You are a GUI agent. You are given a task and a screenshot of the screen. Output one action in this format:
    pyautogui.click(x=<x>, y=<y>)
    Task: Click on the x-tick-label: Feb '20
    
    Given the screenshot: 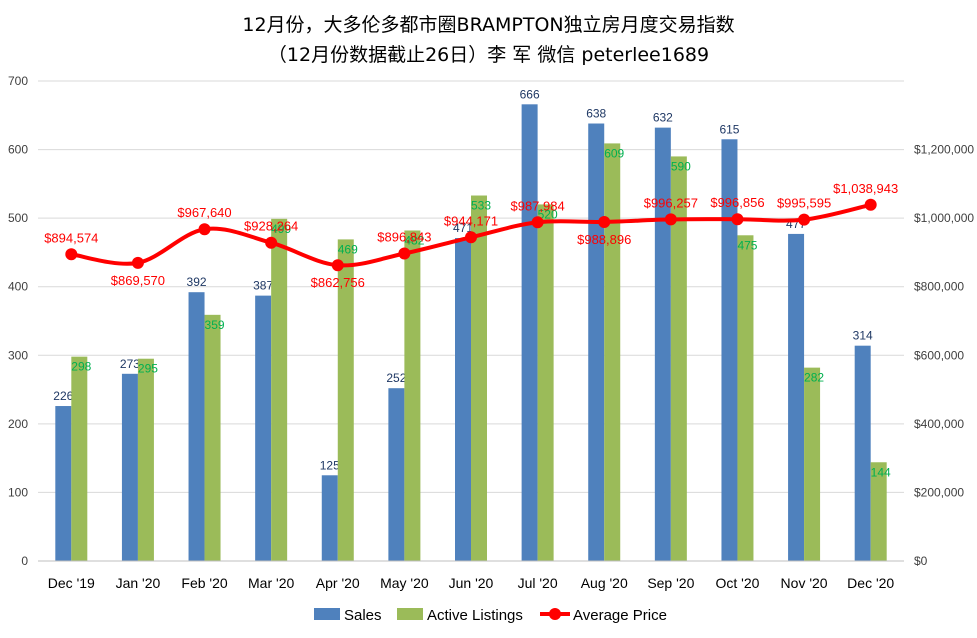 What is the action you would take?
    pyautogui.click(x=204, y=583)
    